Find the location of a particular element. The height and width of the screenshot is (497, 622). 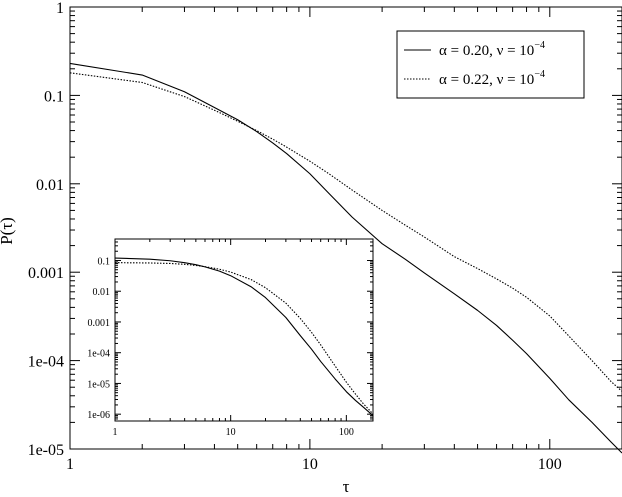

main-y-tick-label: 0.001 is located at coordinates (46, 273).